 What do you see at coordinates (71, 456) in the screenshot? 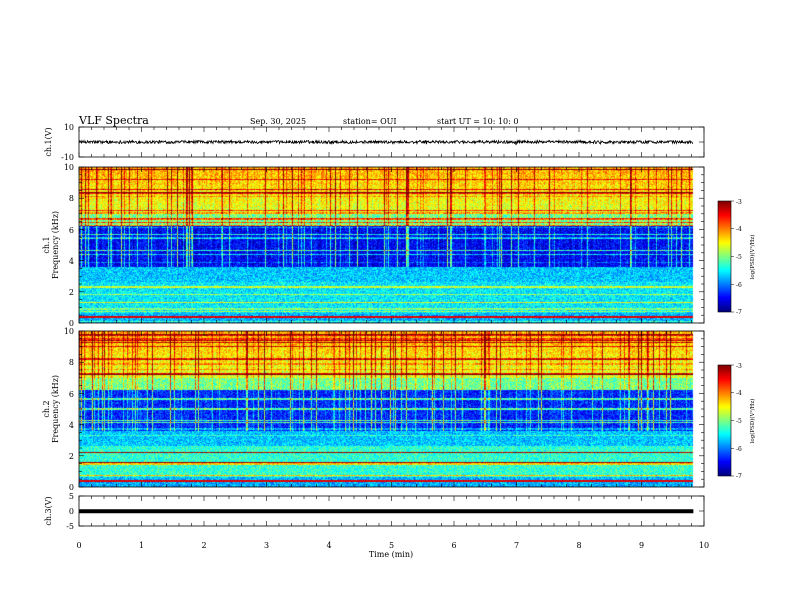
I see `spec2-ytick-2: 2` at bounding box center [71, 456].